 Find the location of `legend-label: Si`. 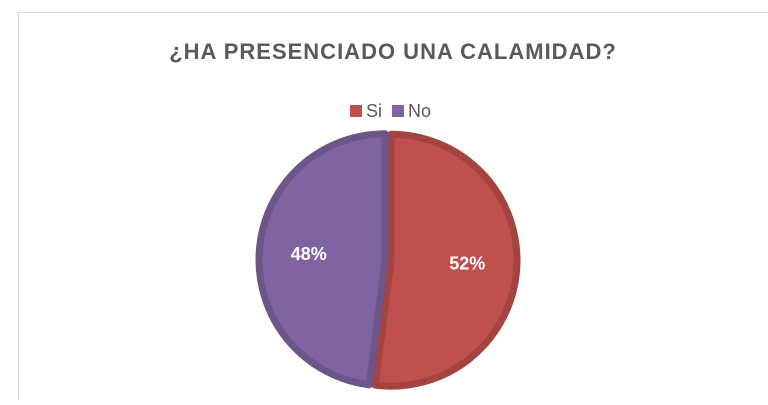

legend-label: Si is located at coordinates (374, 111).